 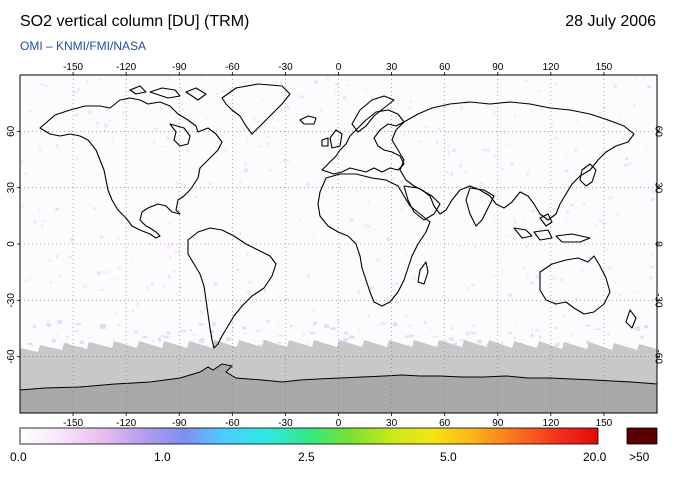 What do you see at coordinates (168, 93) in the screenshot?
I see `coastline-canadian-archipelago` at bounding box center [168, 93].